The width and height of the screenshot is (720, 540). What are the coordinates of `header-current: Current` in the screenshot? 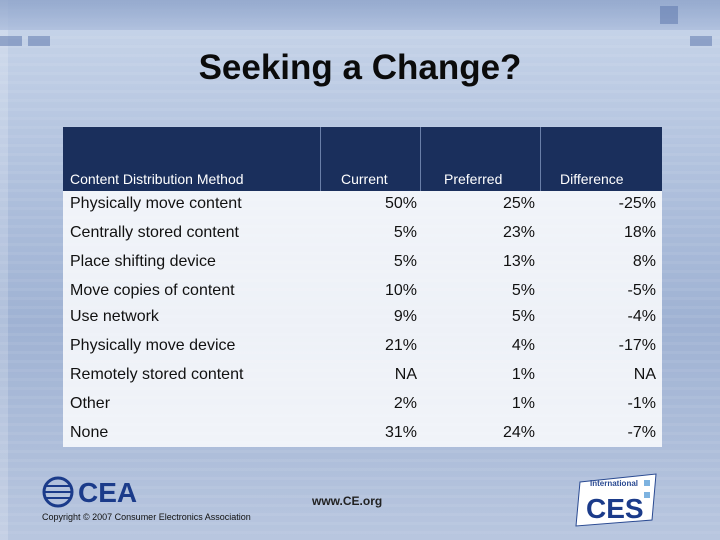 It's located at (364, 179).